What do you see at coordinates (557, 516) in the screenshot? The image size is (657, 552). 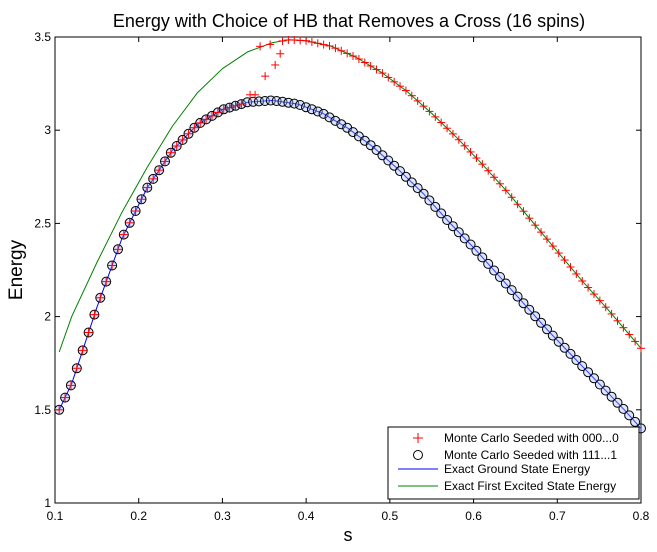 I see `x-tick-label: 0.7` at bounding box center [557, 516].